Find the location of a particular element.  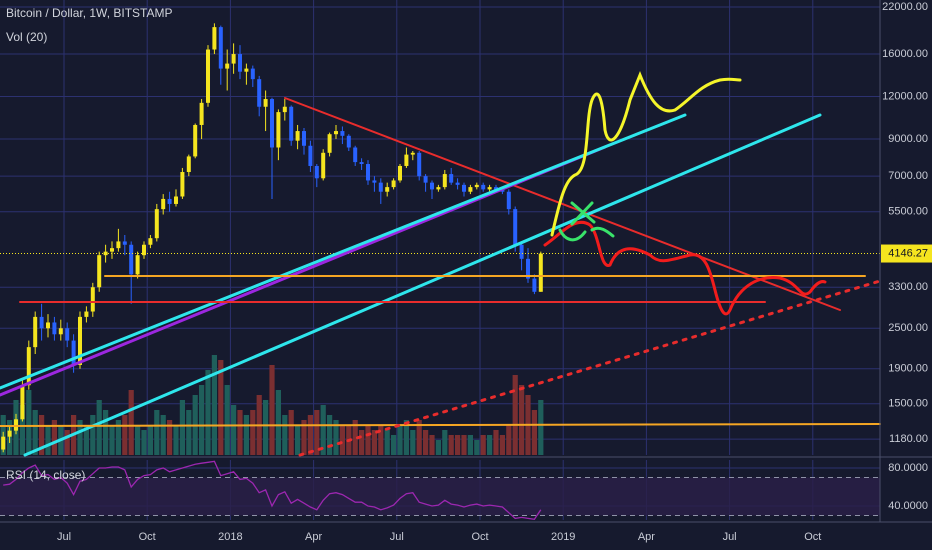

y-tick-label: 7000.00 is located at coordinates (908, 176).